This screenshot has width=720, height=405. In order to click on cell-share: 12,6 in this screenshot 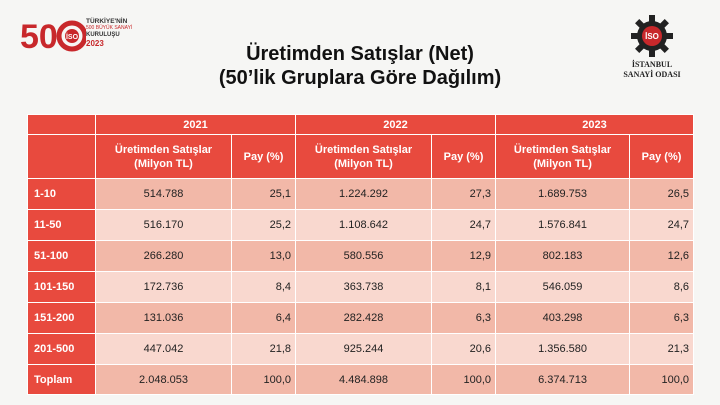, I will do `click(662, 256)`.